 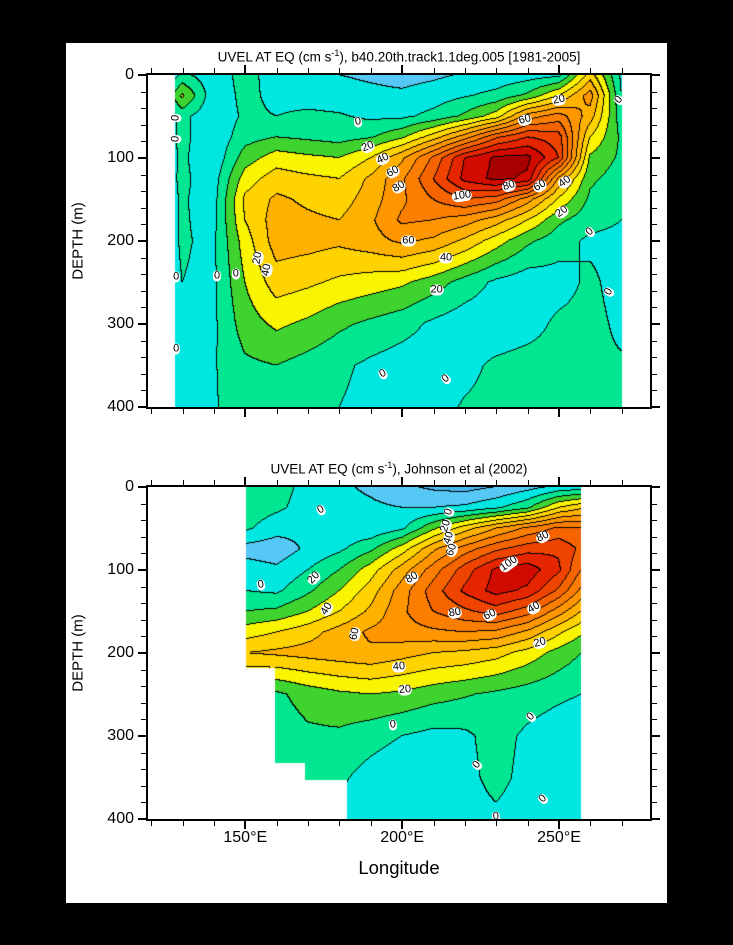 What do you see at coordinates (120, 818) in the screenshot?
I see `depth-tick-label: 400` at bounding box center [120, 818].